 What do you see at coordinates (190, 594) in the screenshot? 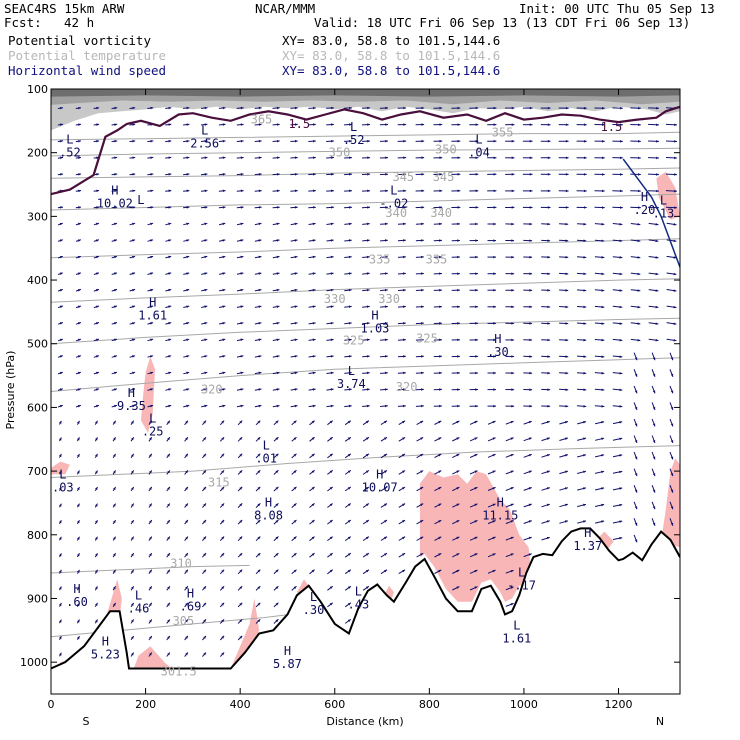
I see `extremum-type: H` at bounding box center [190, 594].